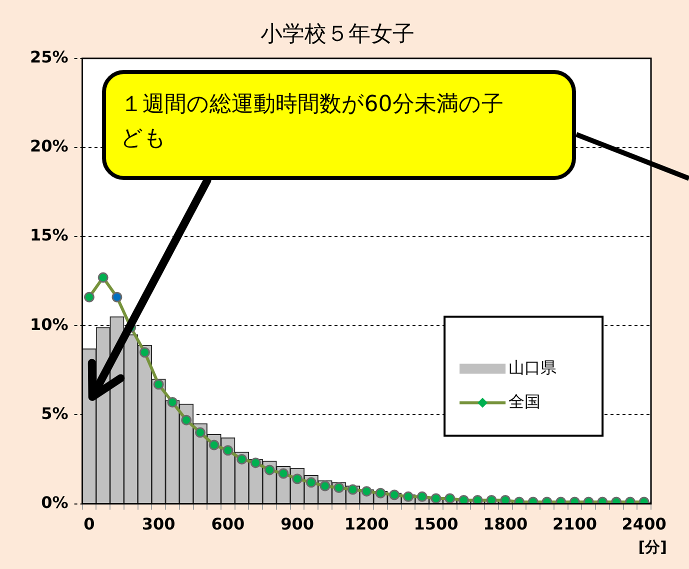 This screenshot has height=569, width=689. Describe the element at coordinates (644, 524) in the screenshot. I see `x-tick-label: 2400` at that location.